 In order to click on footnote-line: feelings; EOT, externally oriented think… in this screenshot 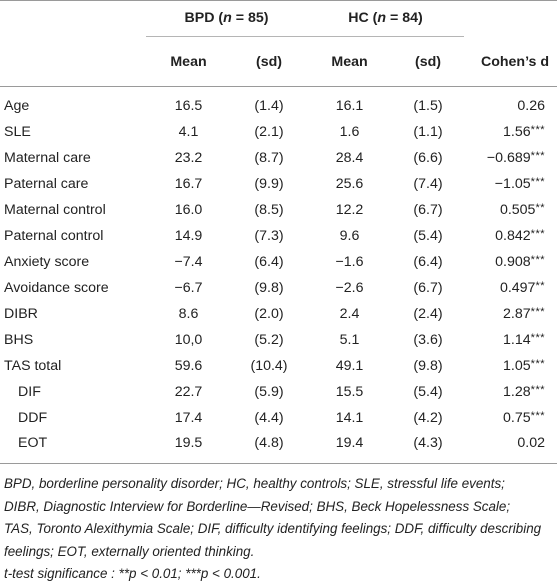, I will do `click(129, 551)`.